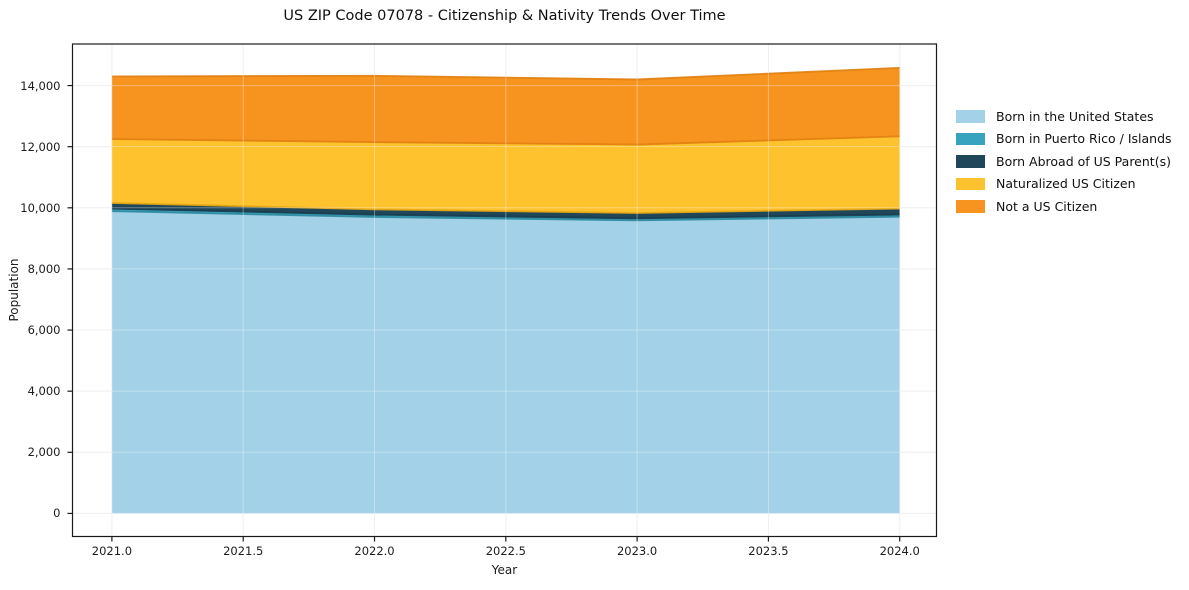  I want to click on legend-label: Born in Puerto Rico / Islands, so click(1084, 139).